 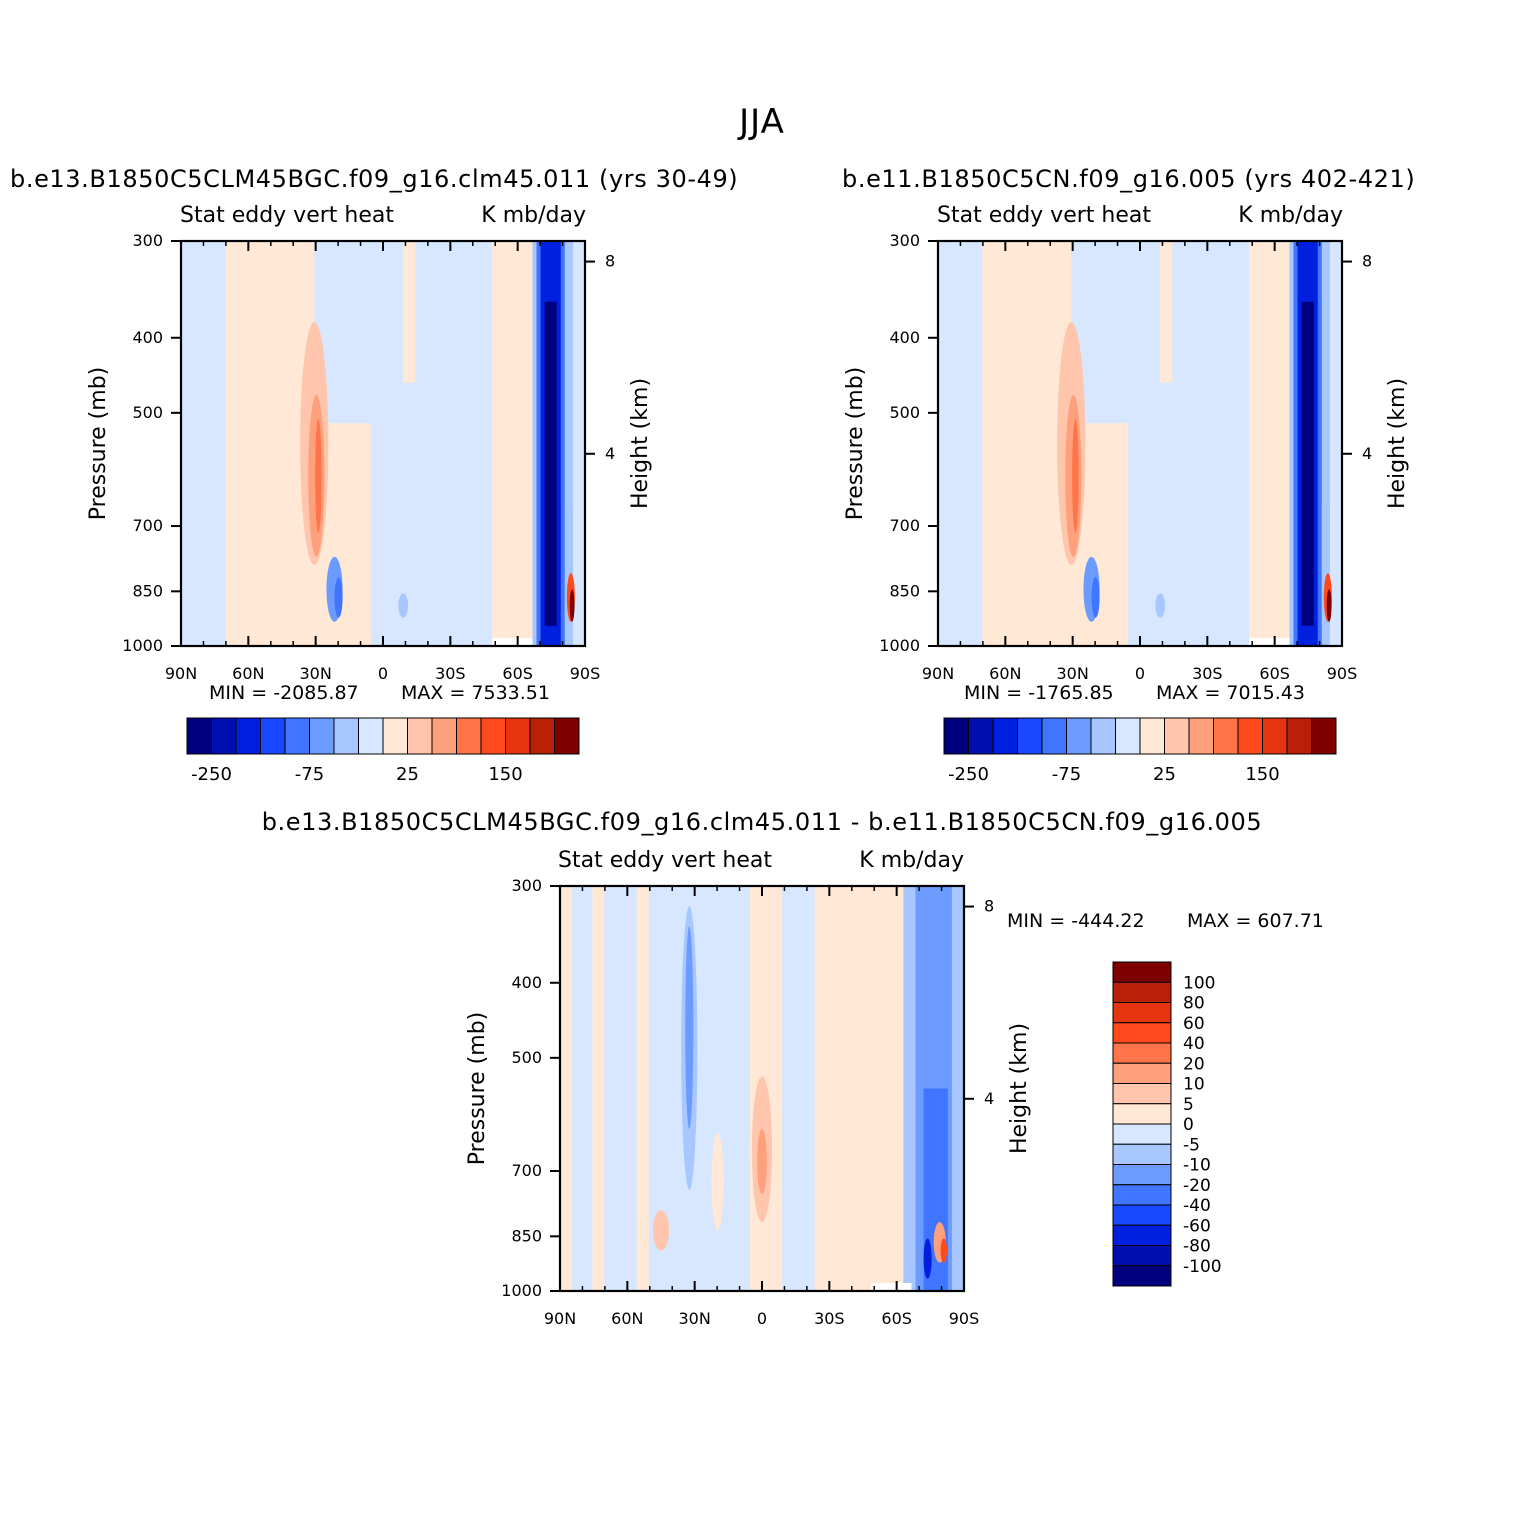 I want to click on panel1-ylabel-right: Height (km), so click(x=640, y=443).